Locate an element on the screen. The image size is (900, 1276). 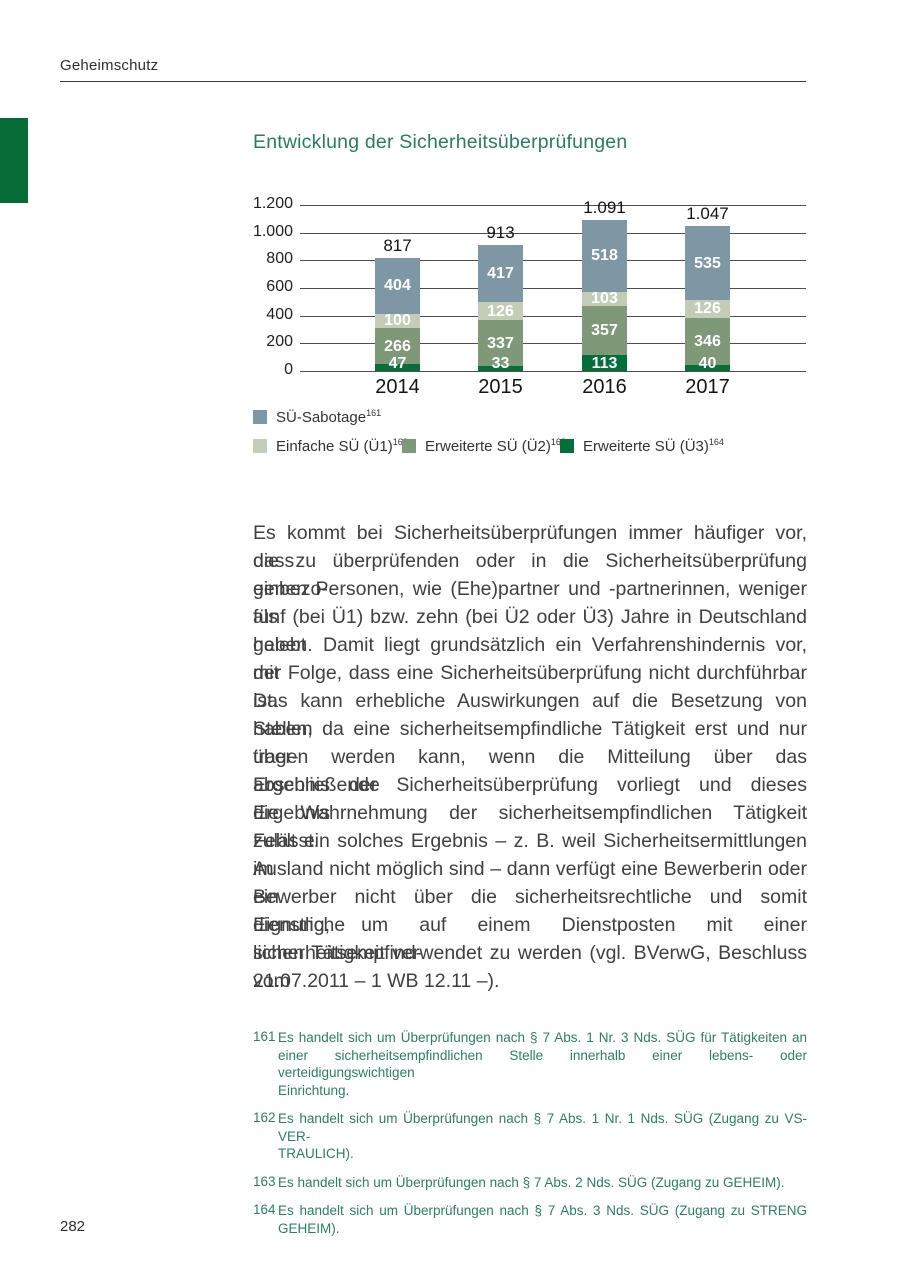
segment-value-label: 535 is located at coordinates (707, 263).